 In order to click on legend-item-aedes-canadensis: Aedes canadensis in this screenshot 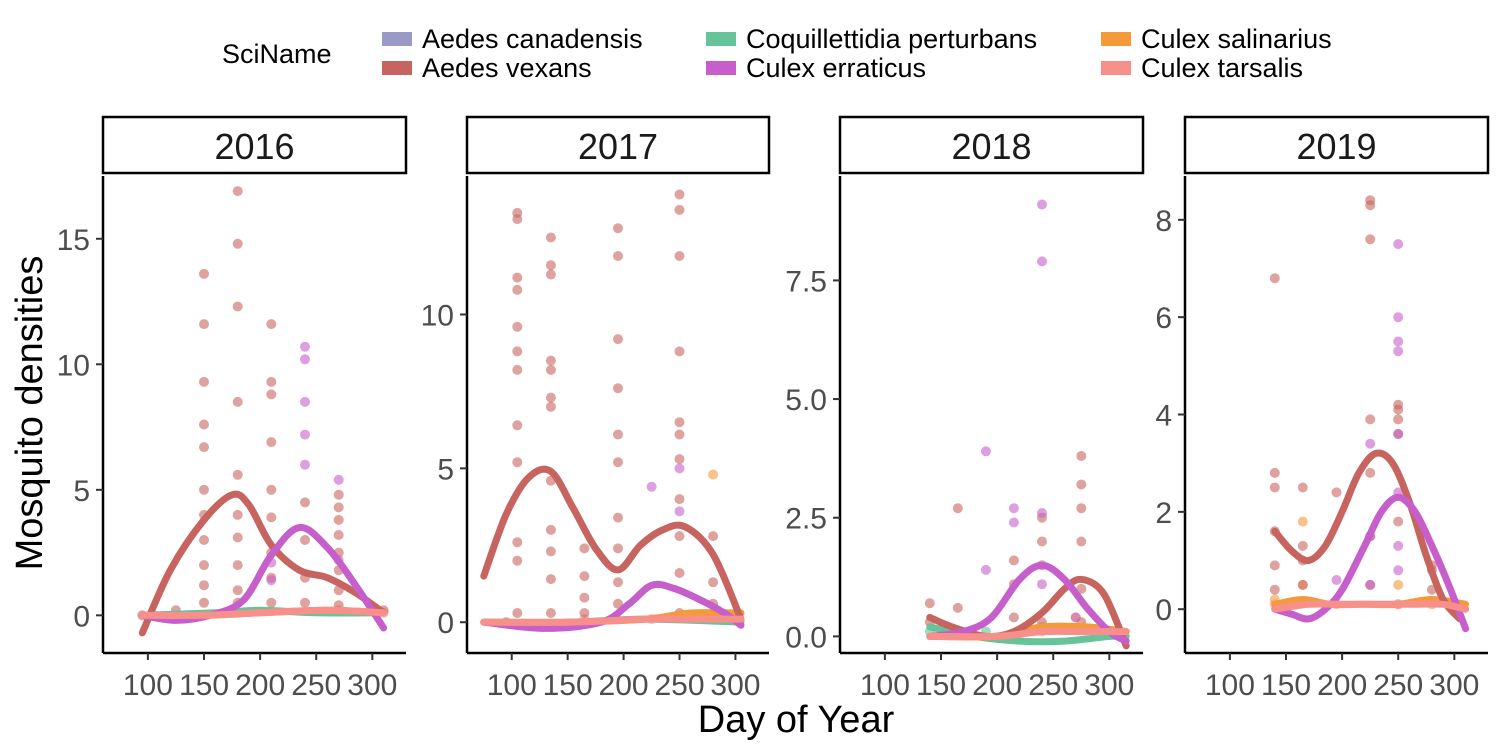, I will do `click(512, 39)`.